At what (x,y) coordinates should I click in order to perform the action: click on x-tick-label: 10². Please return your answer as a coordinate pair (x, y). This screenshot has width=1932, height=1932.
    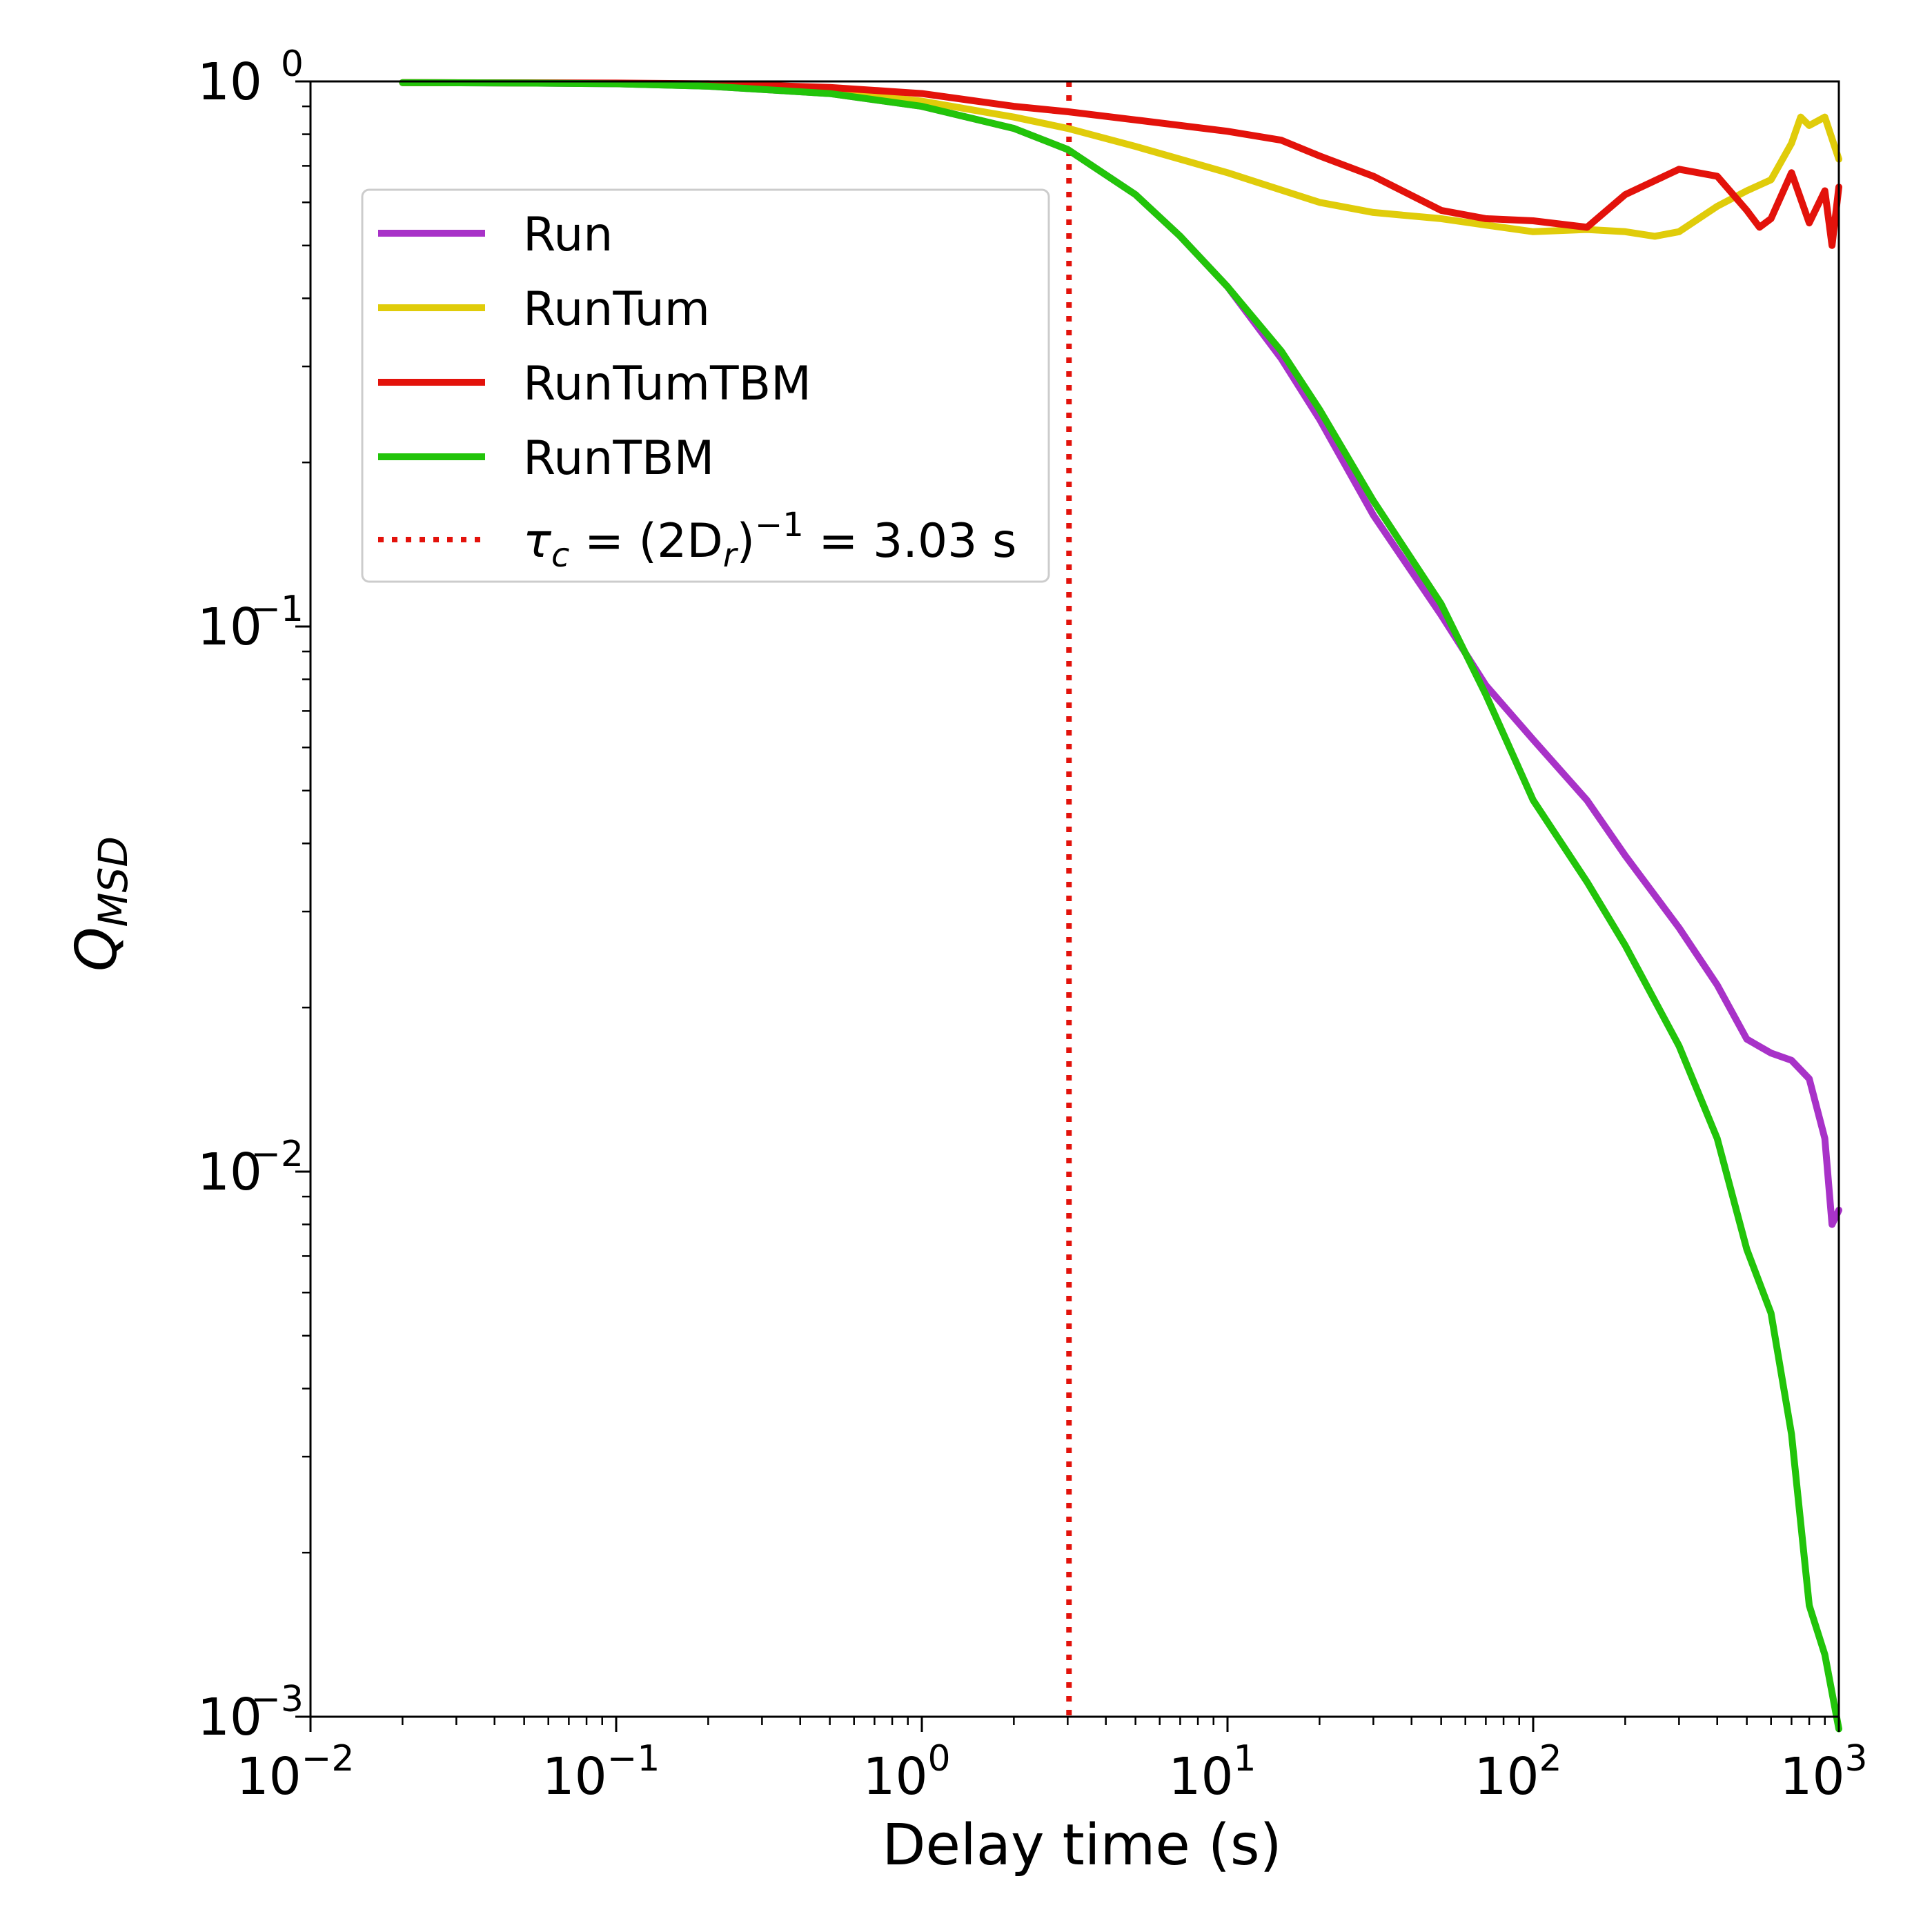
    Looking at the image, I should click on (1517, 1772).